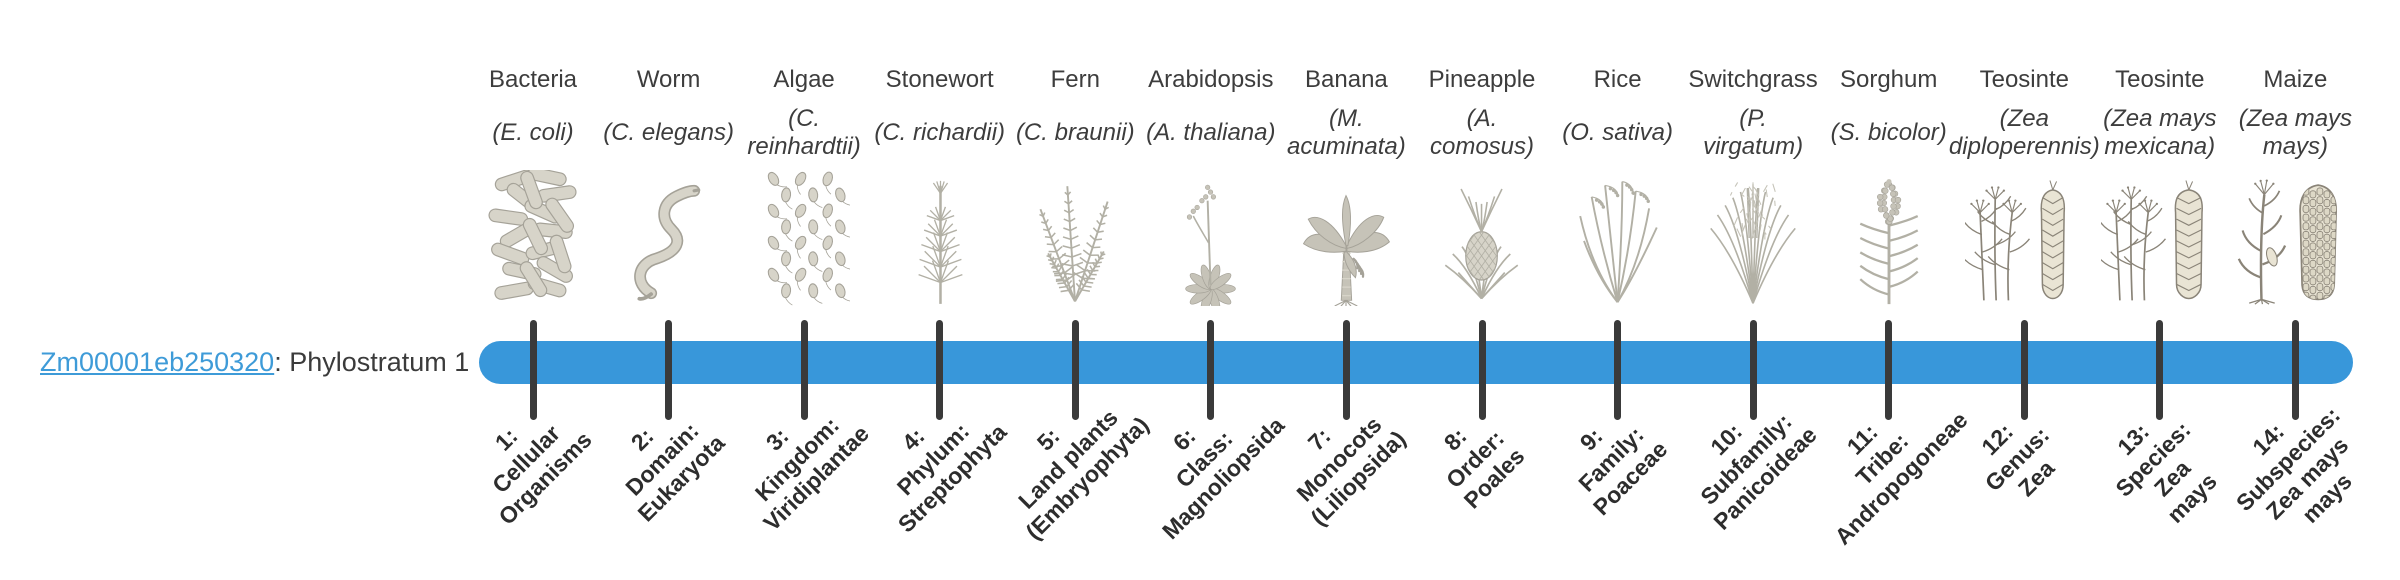 This screenshot has width=2400, height=580. I want to click on stratum-label: 8: Order: Poales, so click(1484, 468).